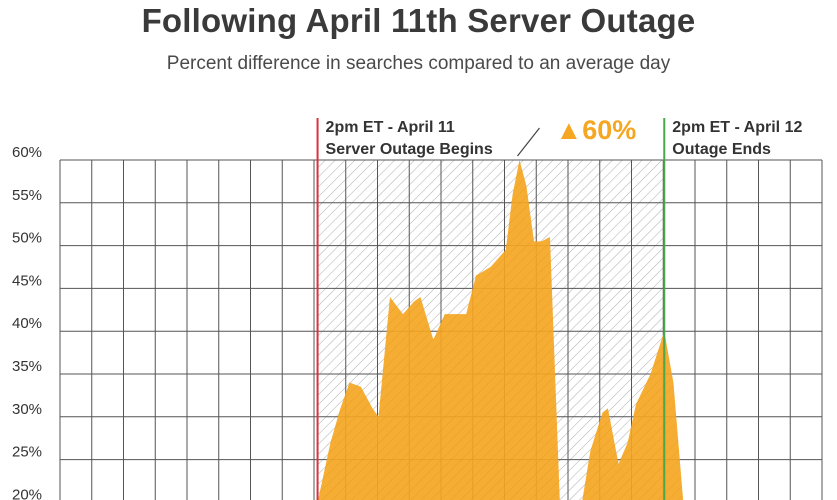  I want to click on outage-end-label: 2pm ET - April 12, so click(737, 127).